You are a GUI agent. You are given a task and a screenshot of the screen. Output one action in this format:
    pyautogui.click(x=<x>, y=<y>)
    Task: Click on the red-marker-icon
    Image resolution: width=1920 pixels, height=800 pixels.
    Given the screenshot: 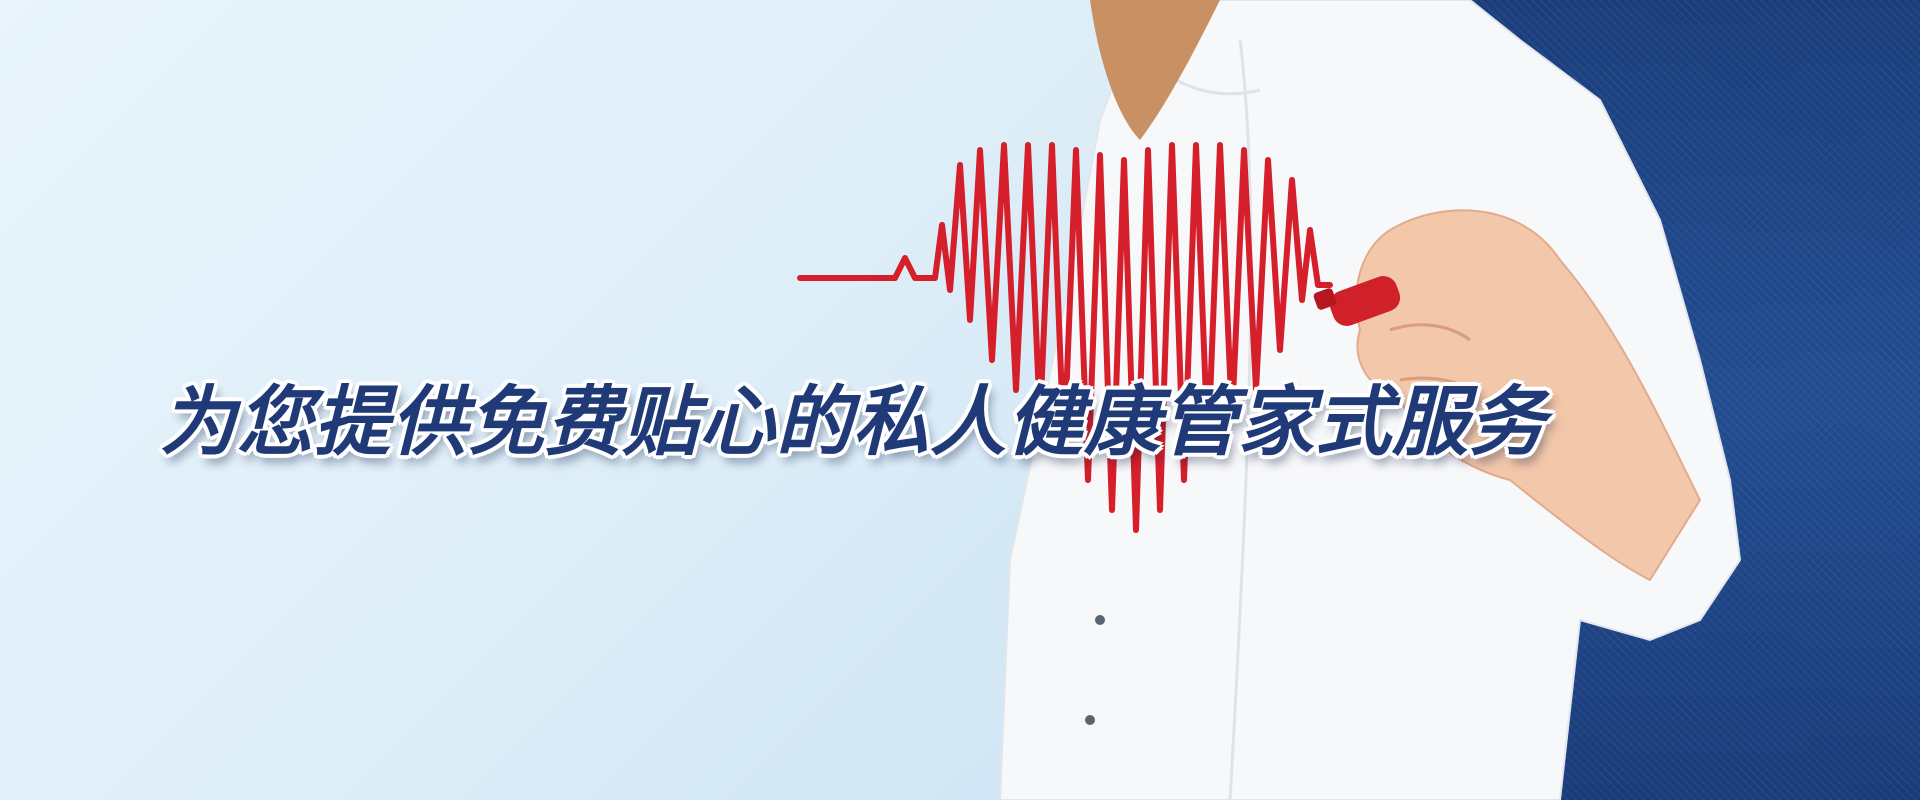 What is the action you would take?
    pyautogui.click(x=1357, y=301)
    